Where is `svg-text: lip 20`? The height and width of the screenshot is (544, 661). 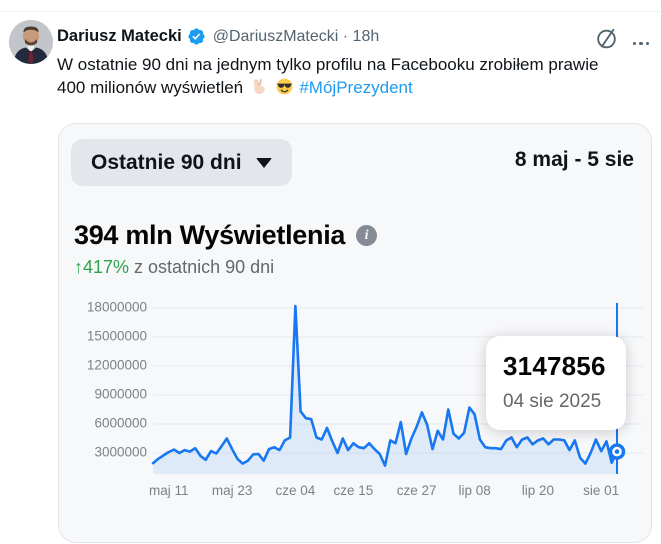
svg-text: lip 20 is located at coordinates (538, 490).